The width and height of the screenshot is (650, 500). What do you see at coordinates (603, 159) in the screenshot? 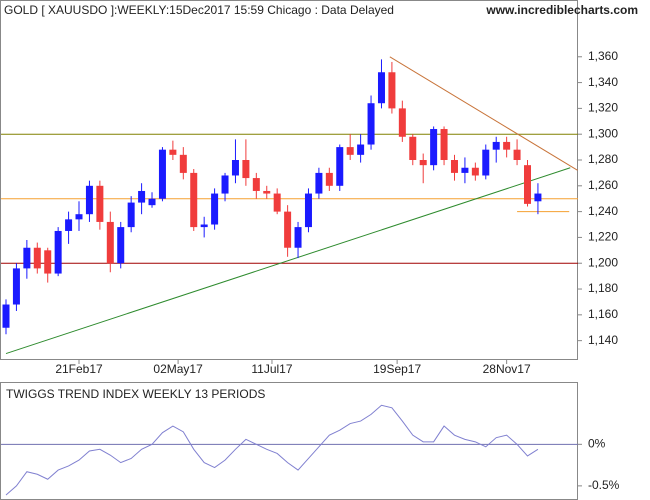
I see `y-tick-label: 1,280` at bounding box center [603, 159].